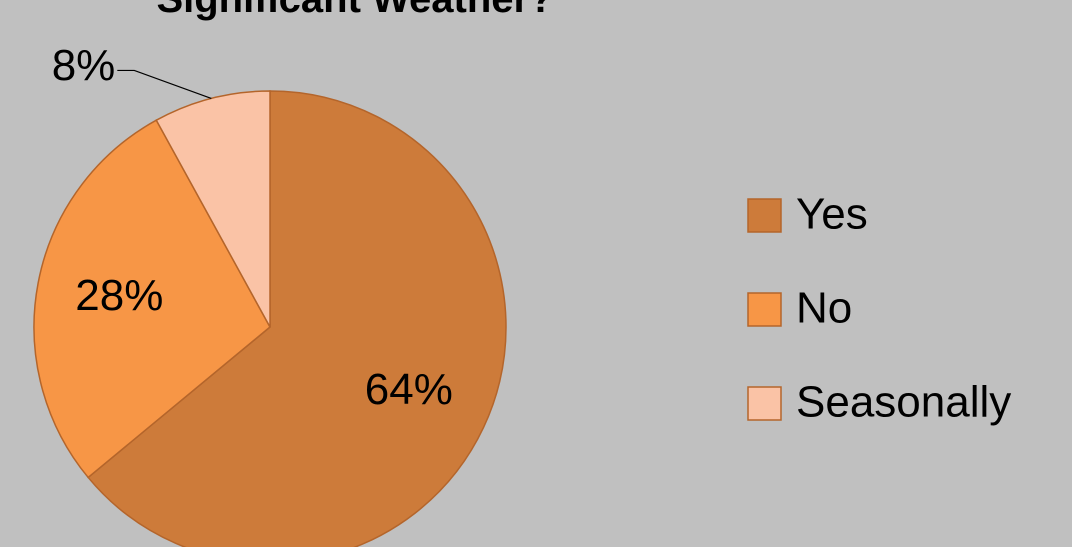 The image size is (1072, 547). What do you see at coordinates (903, 402) in the screenshot?
I see `legend-label: Seasonally` at bounding box center [903, 402].